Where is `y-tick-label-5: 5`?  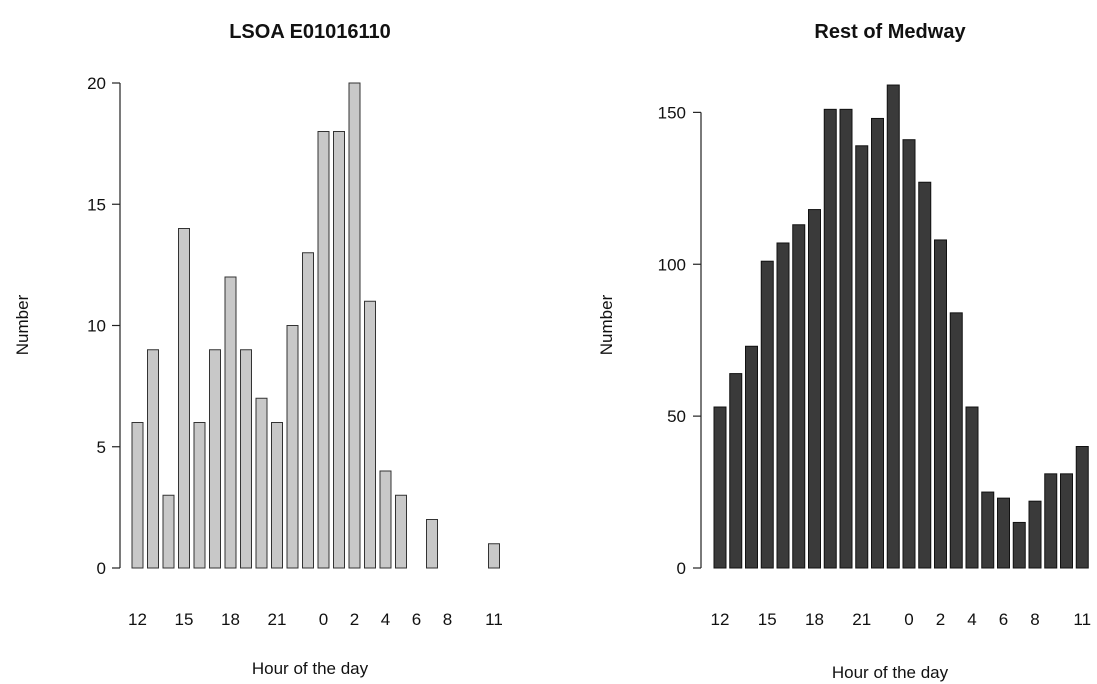 y-tick-label-5: 5 is located at coordinates (101, 447).